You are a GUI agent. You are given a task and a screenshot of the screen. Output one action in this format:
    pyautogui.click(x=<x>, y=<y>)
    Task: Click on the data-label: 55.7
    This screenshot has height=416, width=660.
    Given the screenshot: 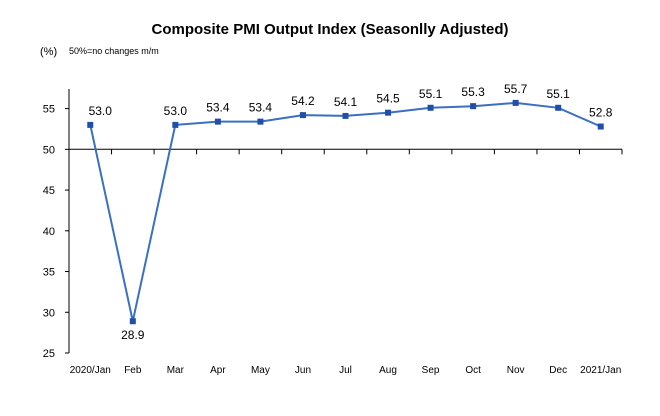 What is the action you would take?
    pyautogui.click(x=516, y=89)
    